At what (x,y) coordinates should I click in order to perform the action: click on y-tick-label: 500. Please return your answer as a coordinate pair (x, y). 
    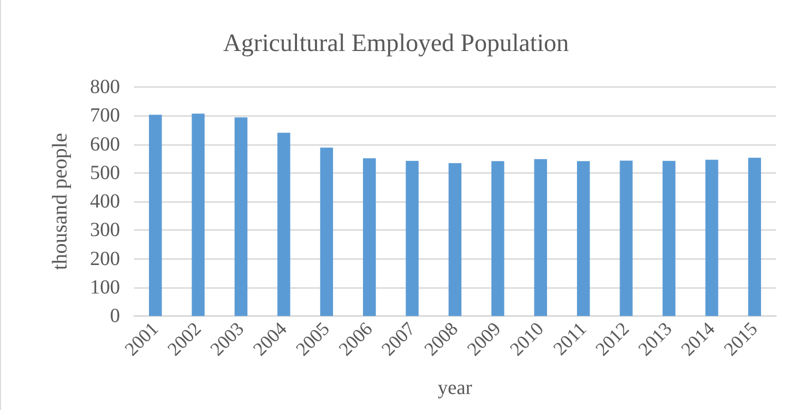
    Looking at the image, I should click on (105, 173).